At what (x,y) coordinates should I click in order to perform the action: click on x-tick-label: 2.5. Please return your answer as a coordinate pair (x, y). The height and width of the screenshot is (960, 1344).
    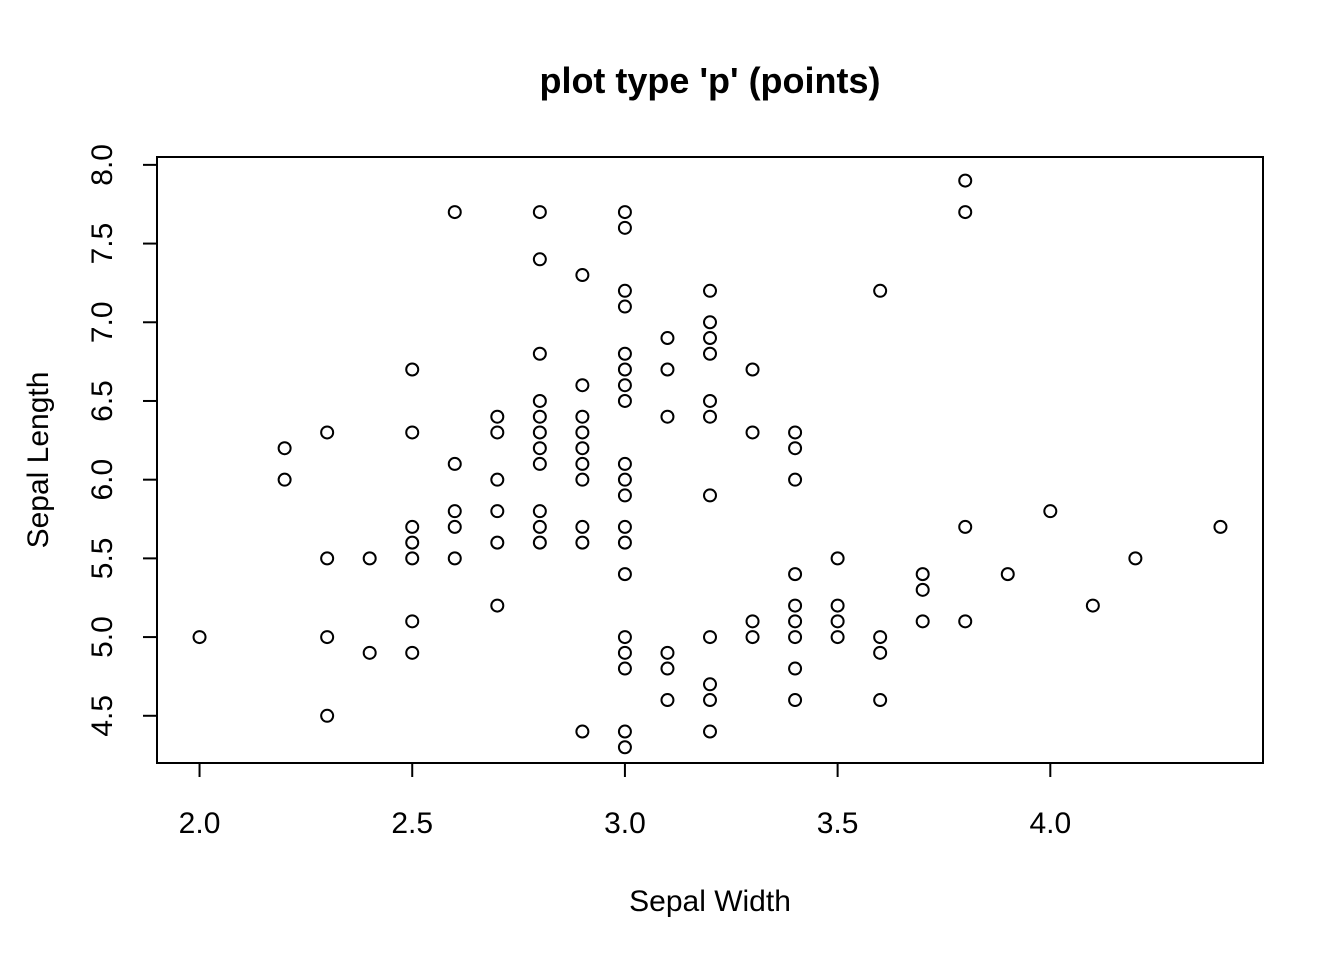
    Looking at the image, I should click on (412, 823).